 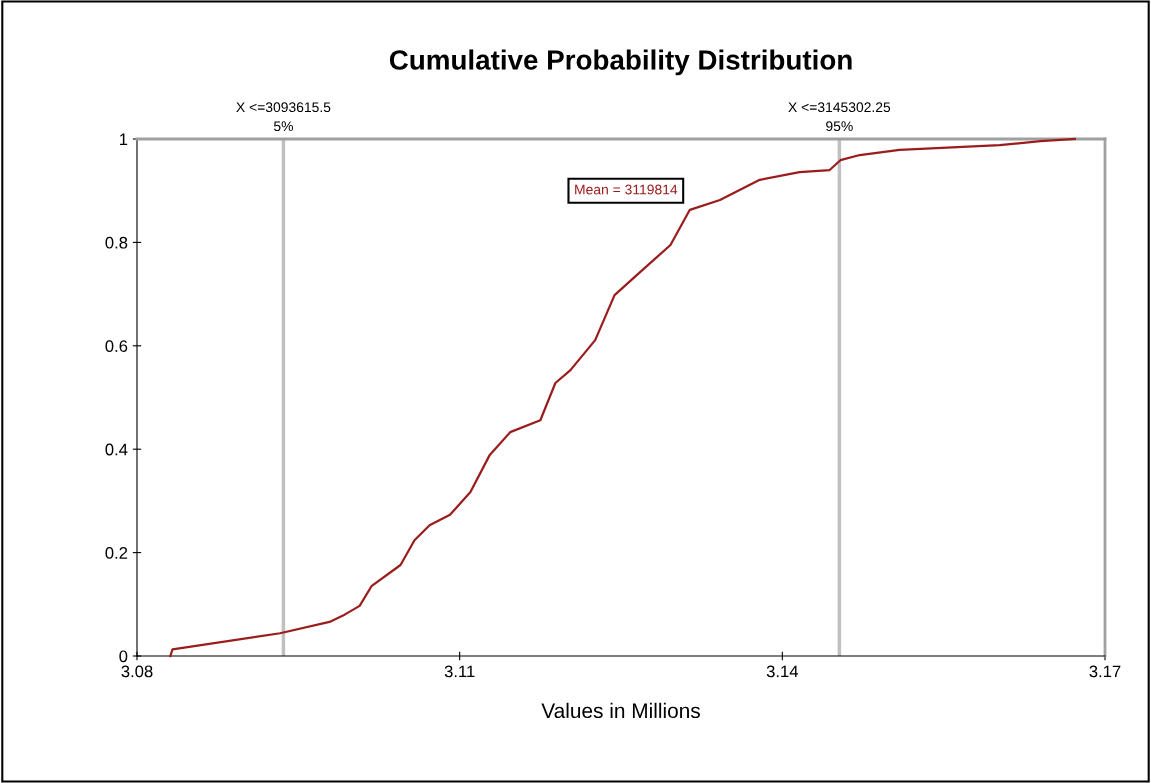 What do you see at coordinates (116, 449) in the screenshot?
I see `y-tick-label: 0.4` at bounding box center [116, 449].